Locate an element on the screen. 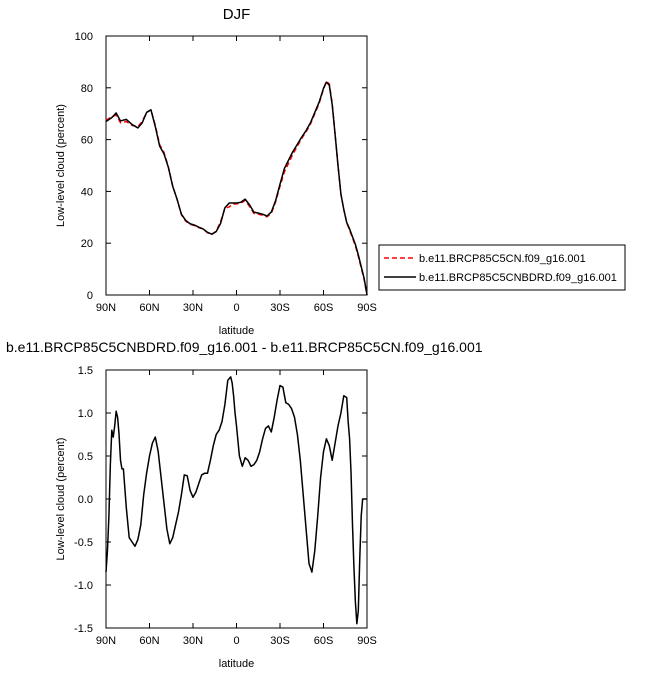 The height and width of the screenshot is (678, 672). y-tick-label: -0.5 is located at coordinates (83, 543).